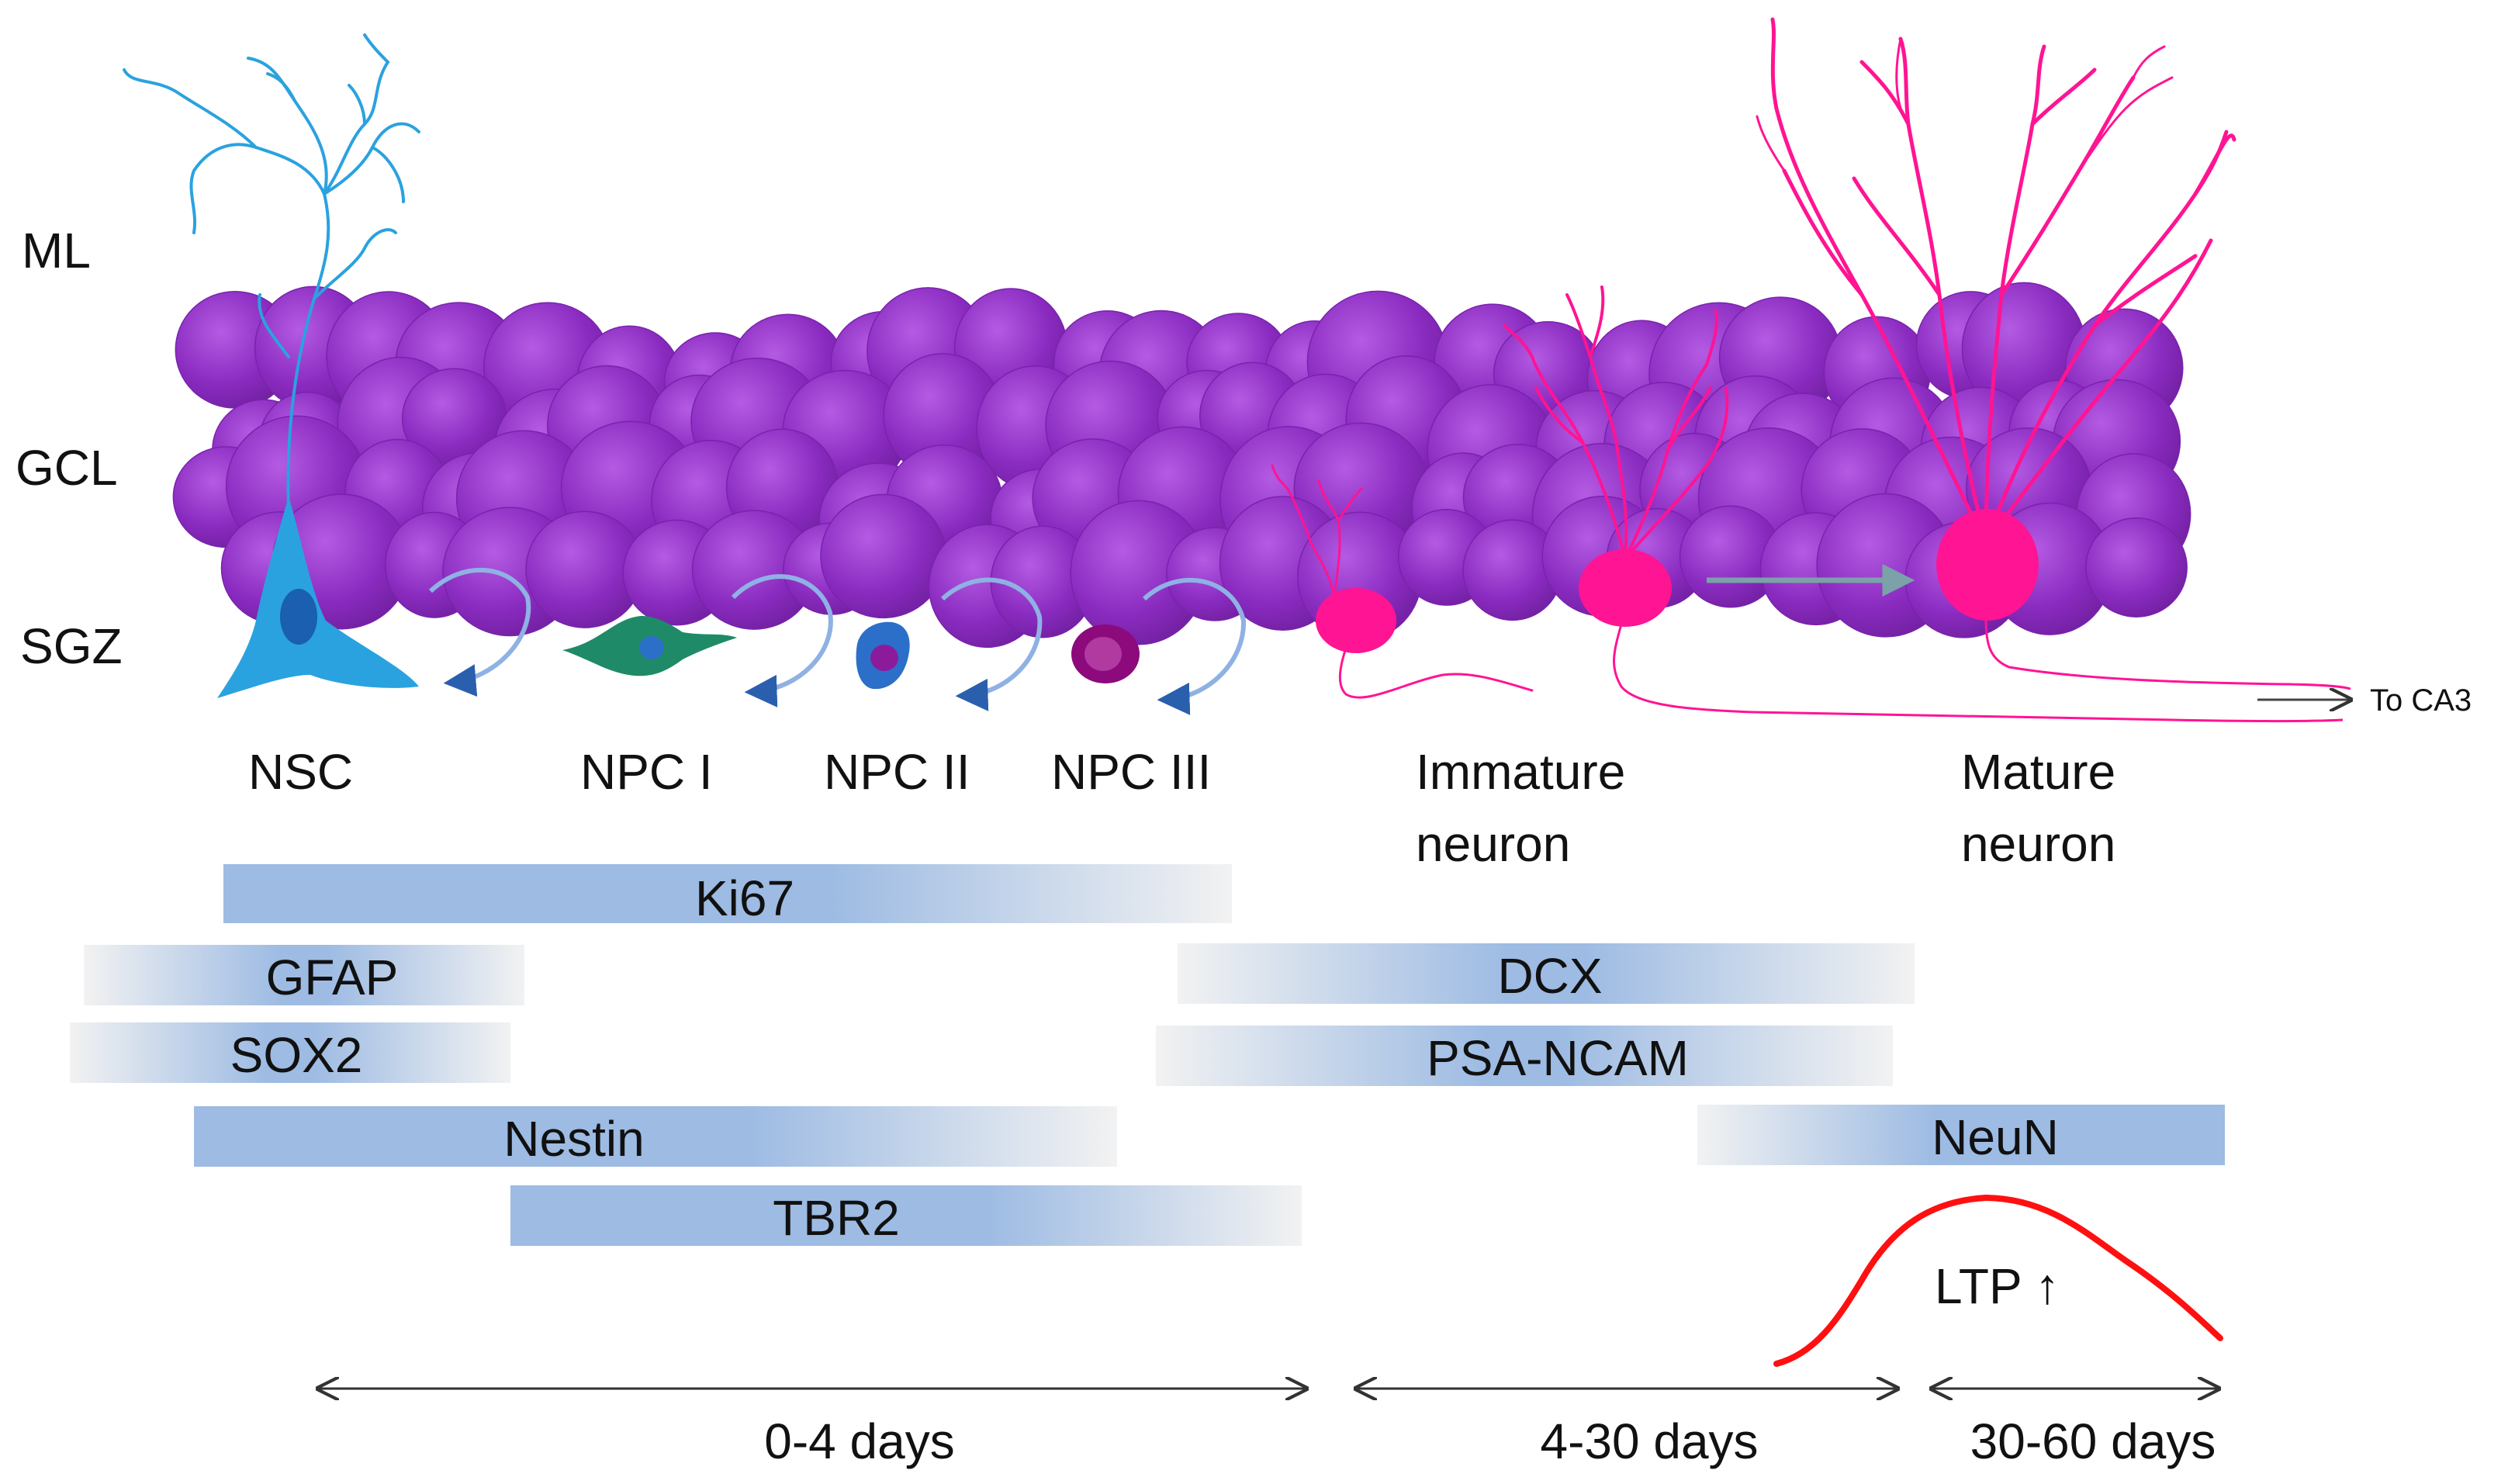 The image size is (2501, 1484). I want to click on marker-bar-dcx, so click(1546, 974).